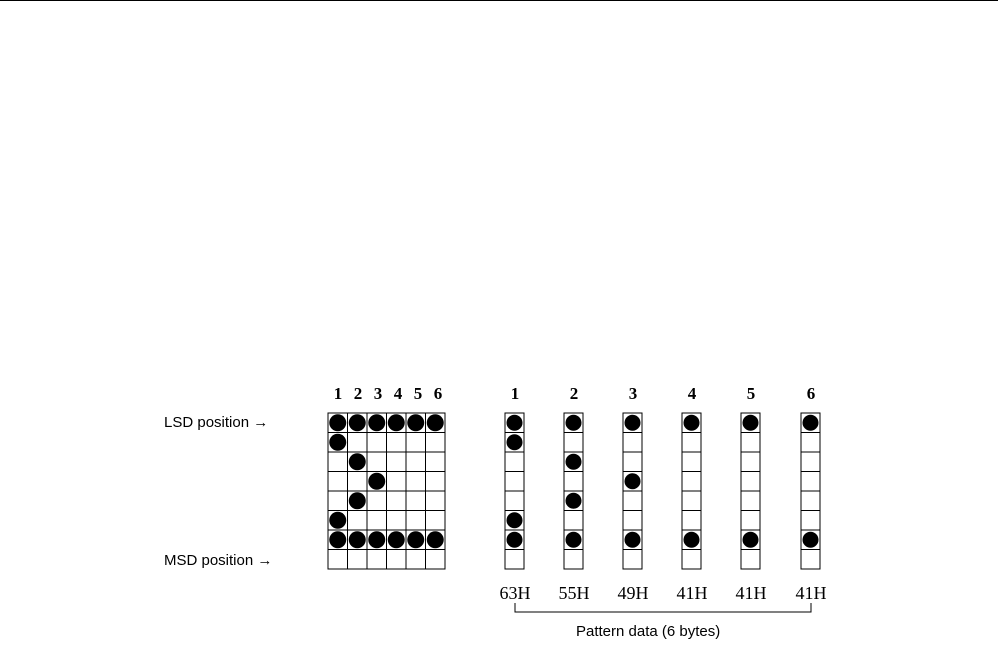 This screenshot has width=998, height=657. Describe the element at coordinates (418, 393) in the screenshot. I see `matrix-col-5-number: 5` at that location.